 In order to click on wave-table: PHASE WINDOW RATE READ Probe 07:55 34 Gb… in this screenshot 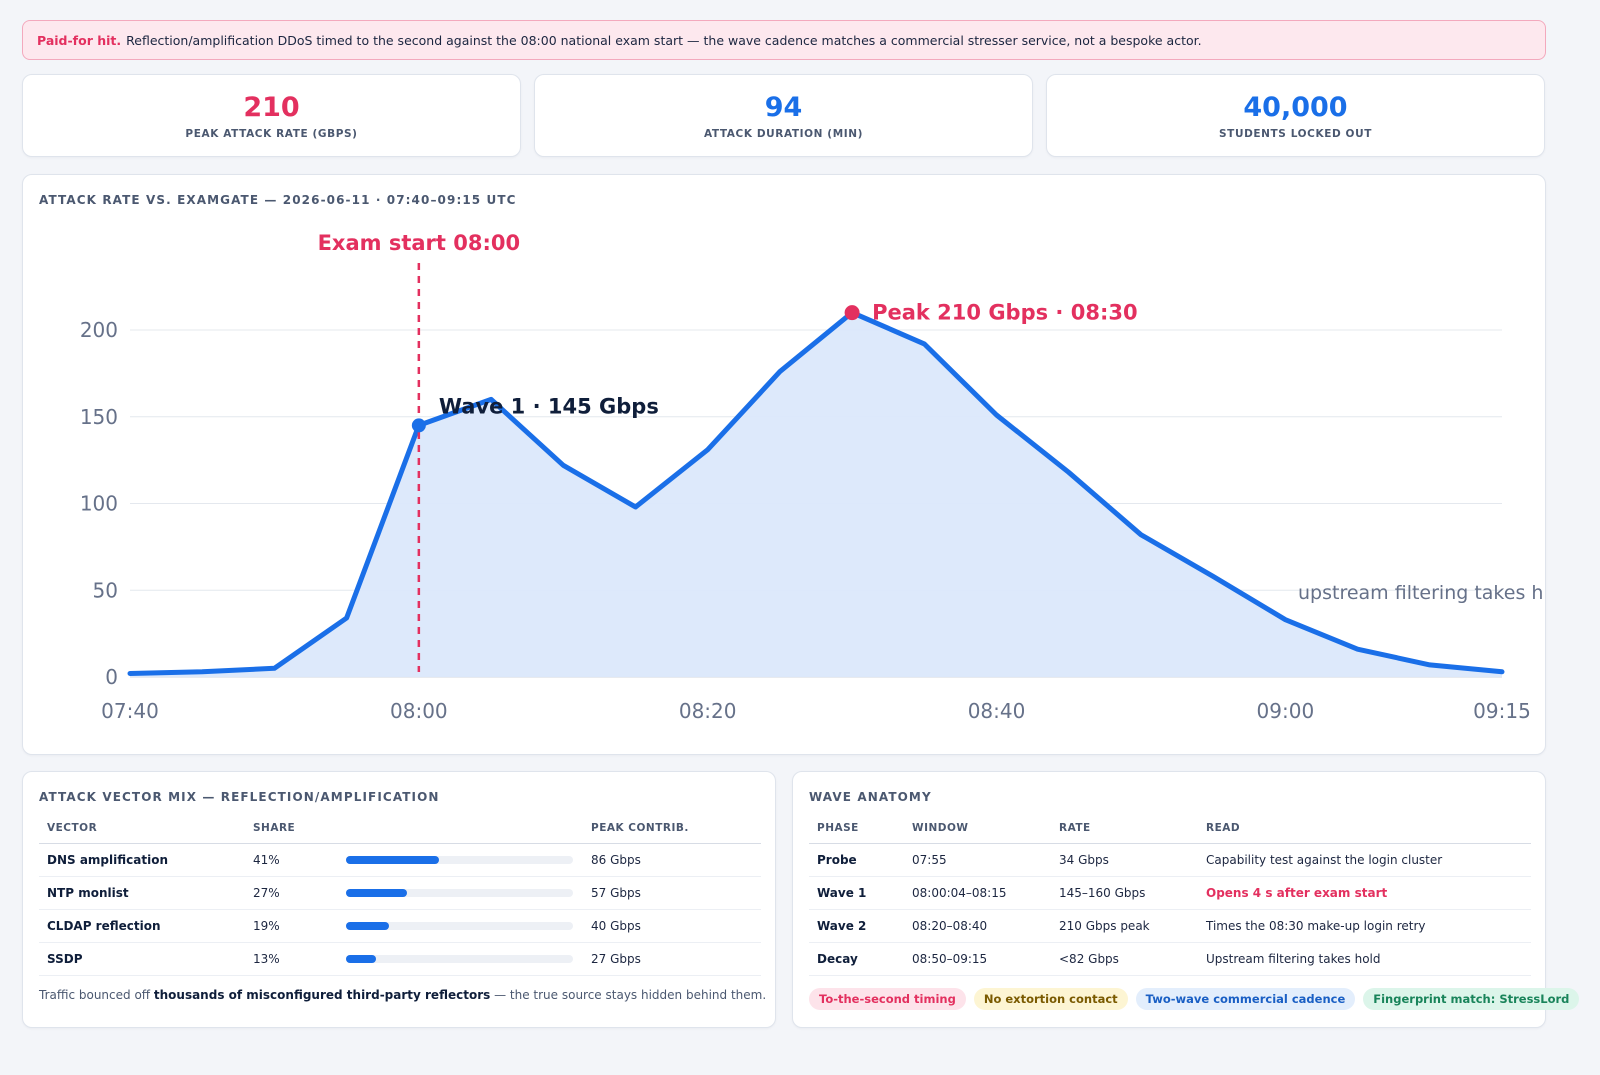, I will do `click(1170, 894)`.